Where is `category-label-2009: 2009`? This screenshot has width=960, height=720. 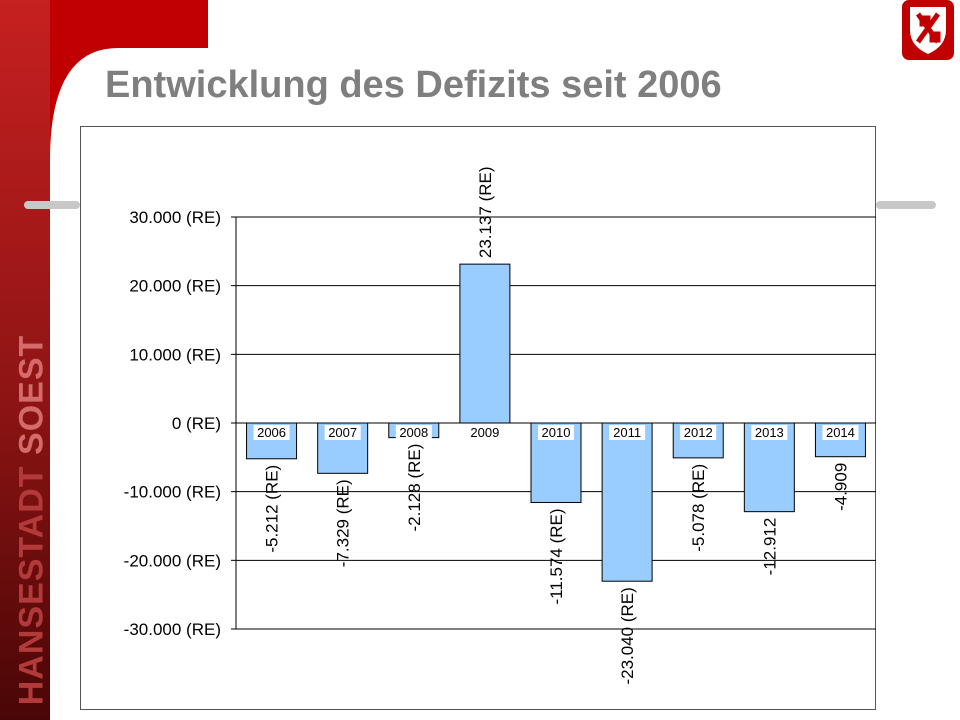 category-label-2009: 2009 is located at coordinates (484, 432).